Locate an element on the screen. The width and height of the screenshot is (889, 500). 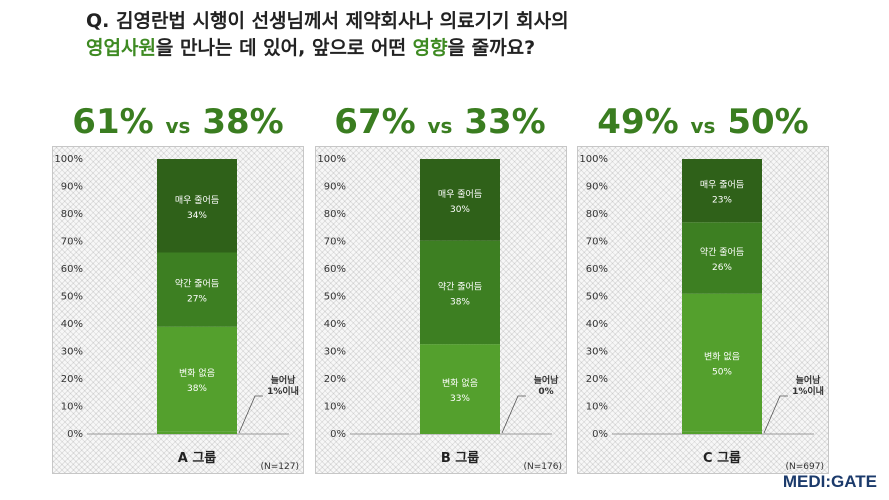
chart-a-ytick: 30% is located at coordinates (72, 352).